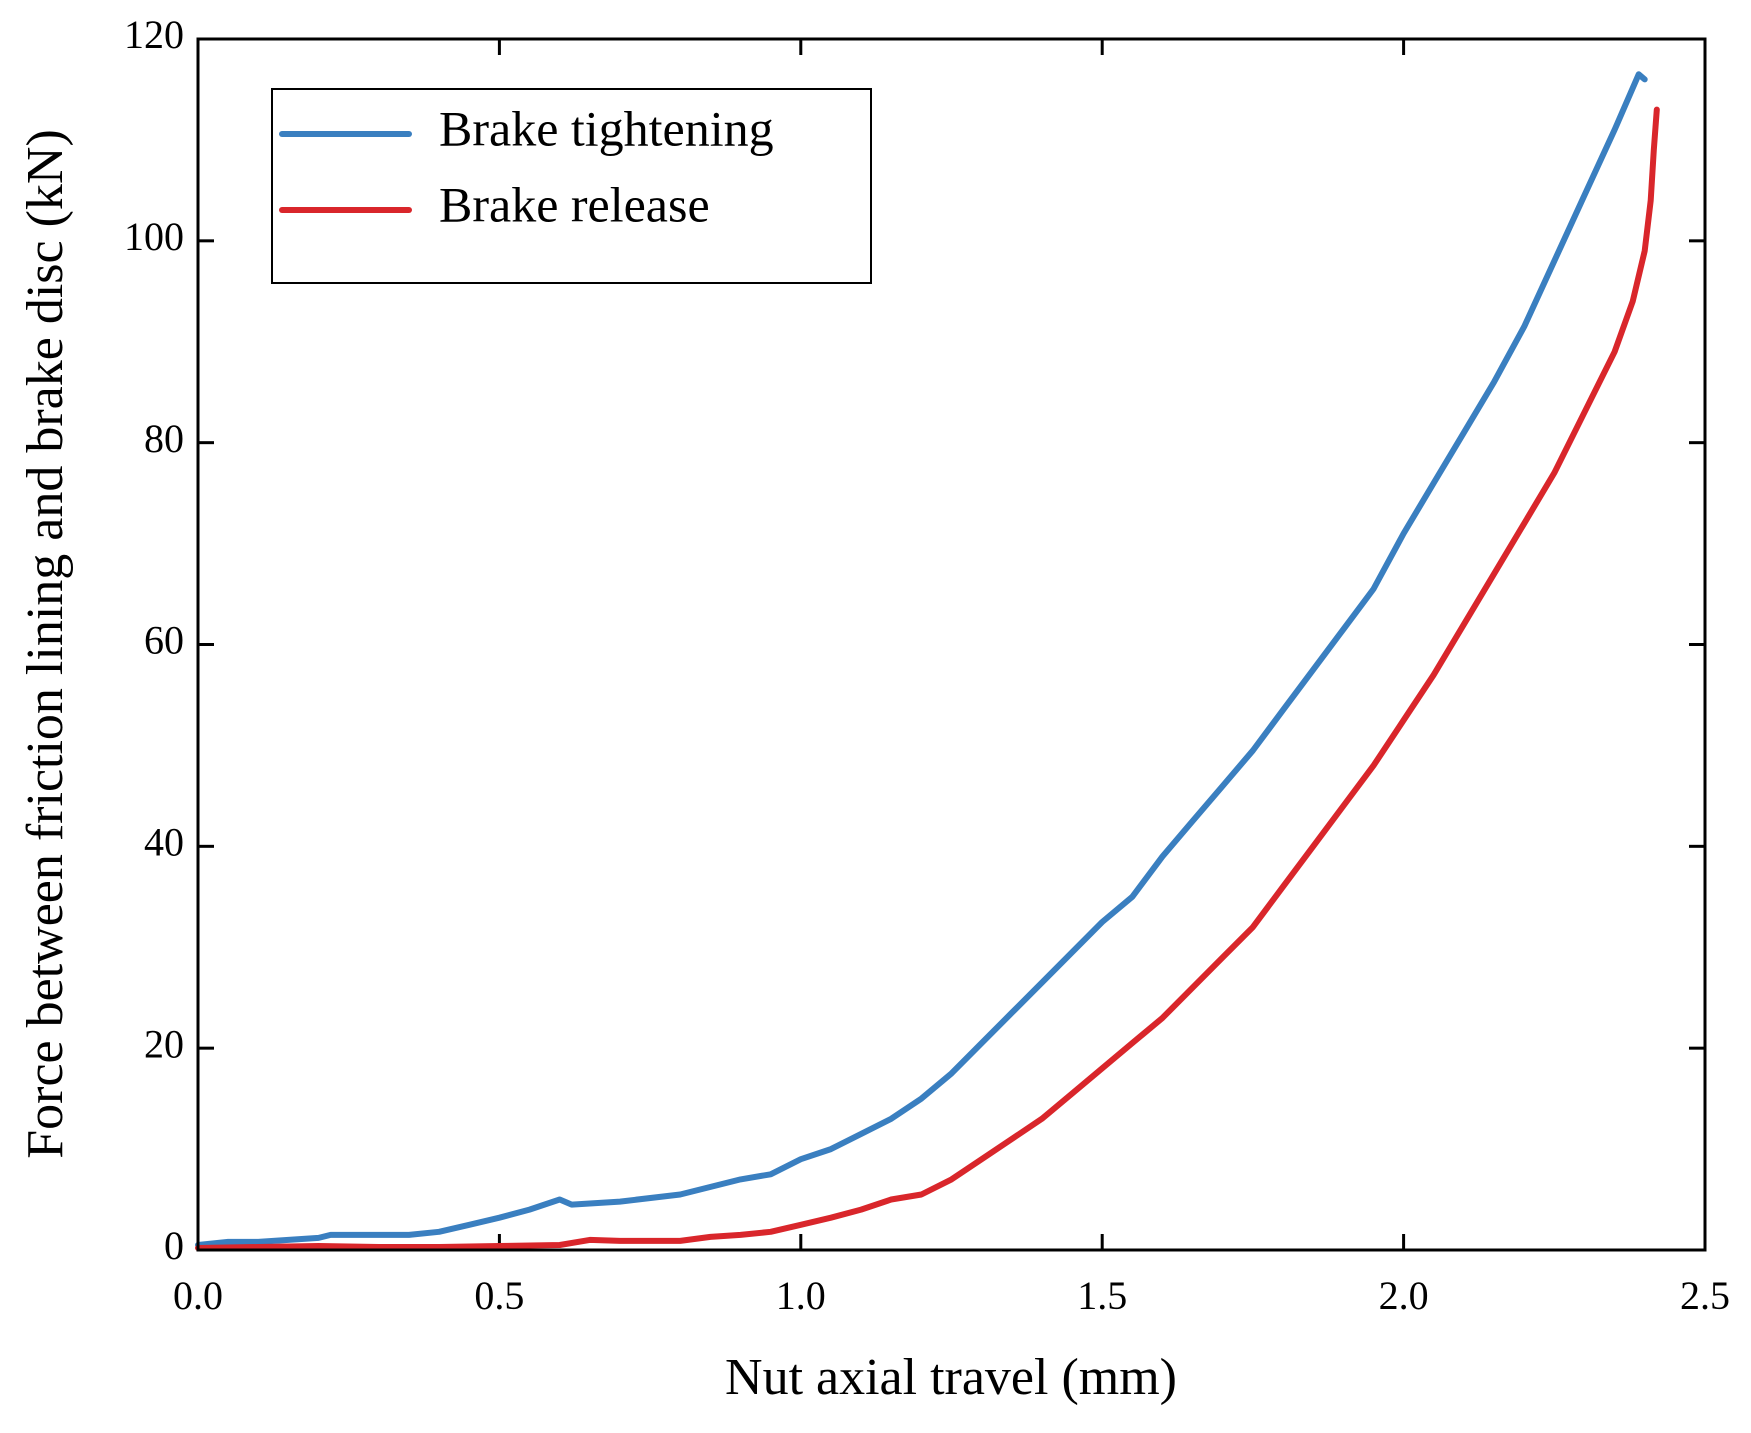  I want to click on y-tick-label: 120, so click(154, 34).